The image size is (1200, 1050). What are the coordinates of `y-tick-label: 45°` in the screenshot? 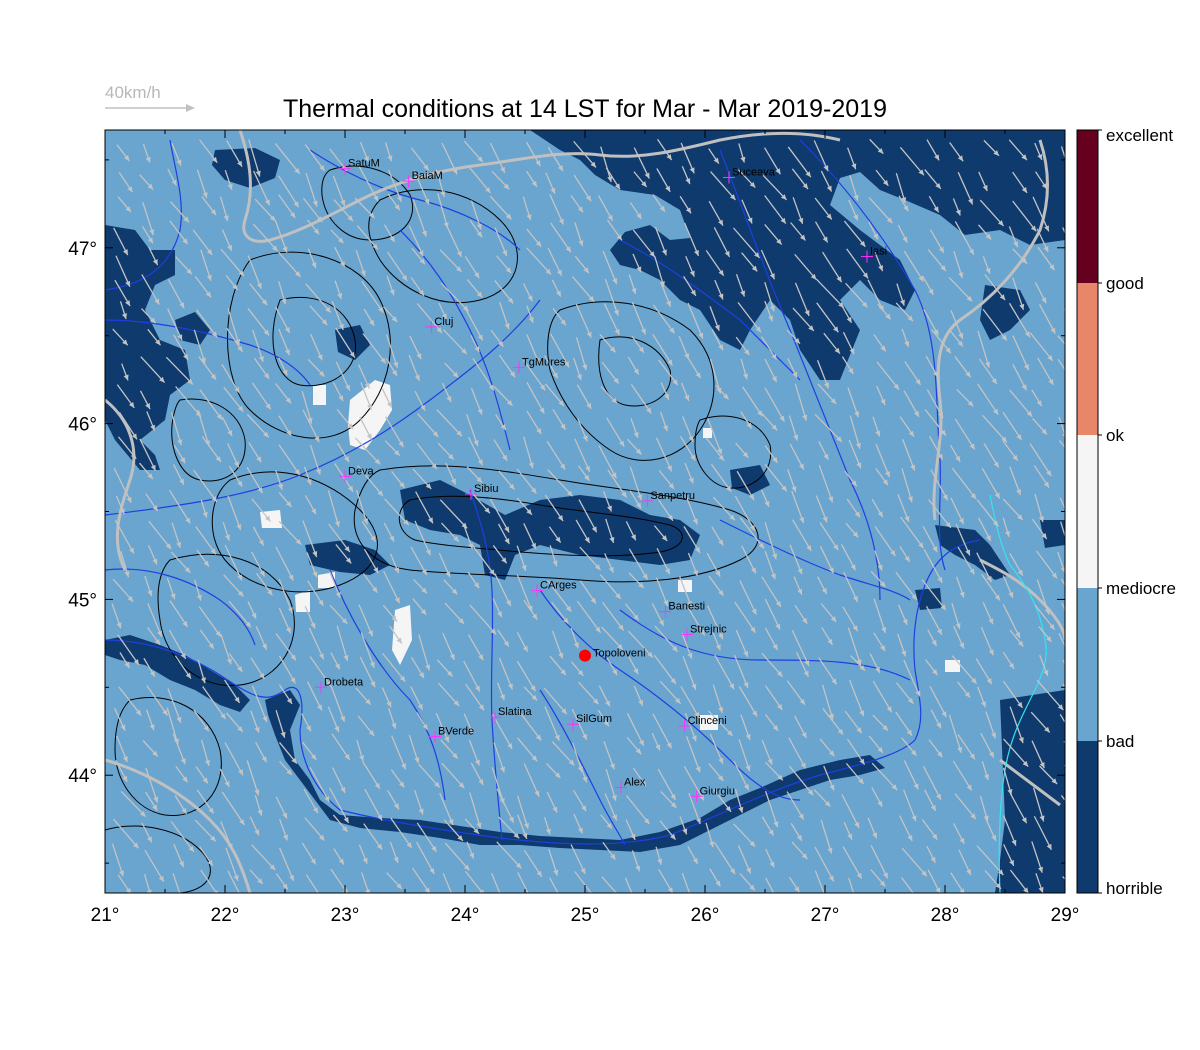 It's located at (82, 600).